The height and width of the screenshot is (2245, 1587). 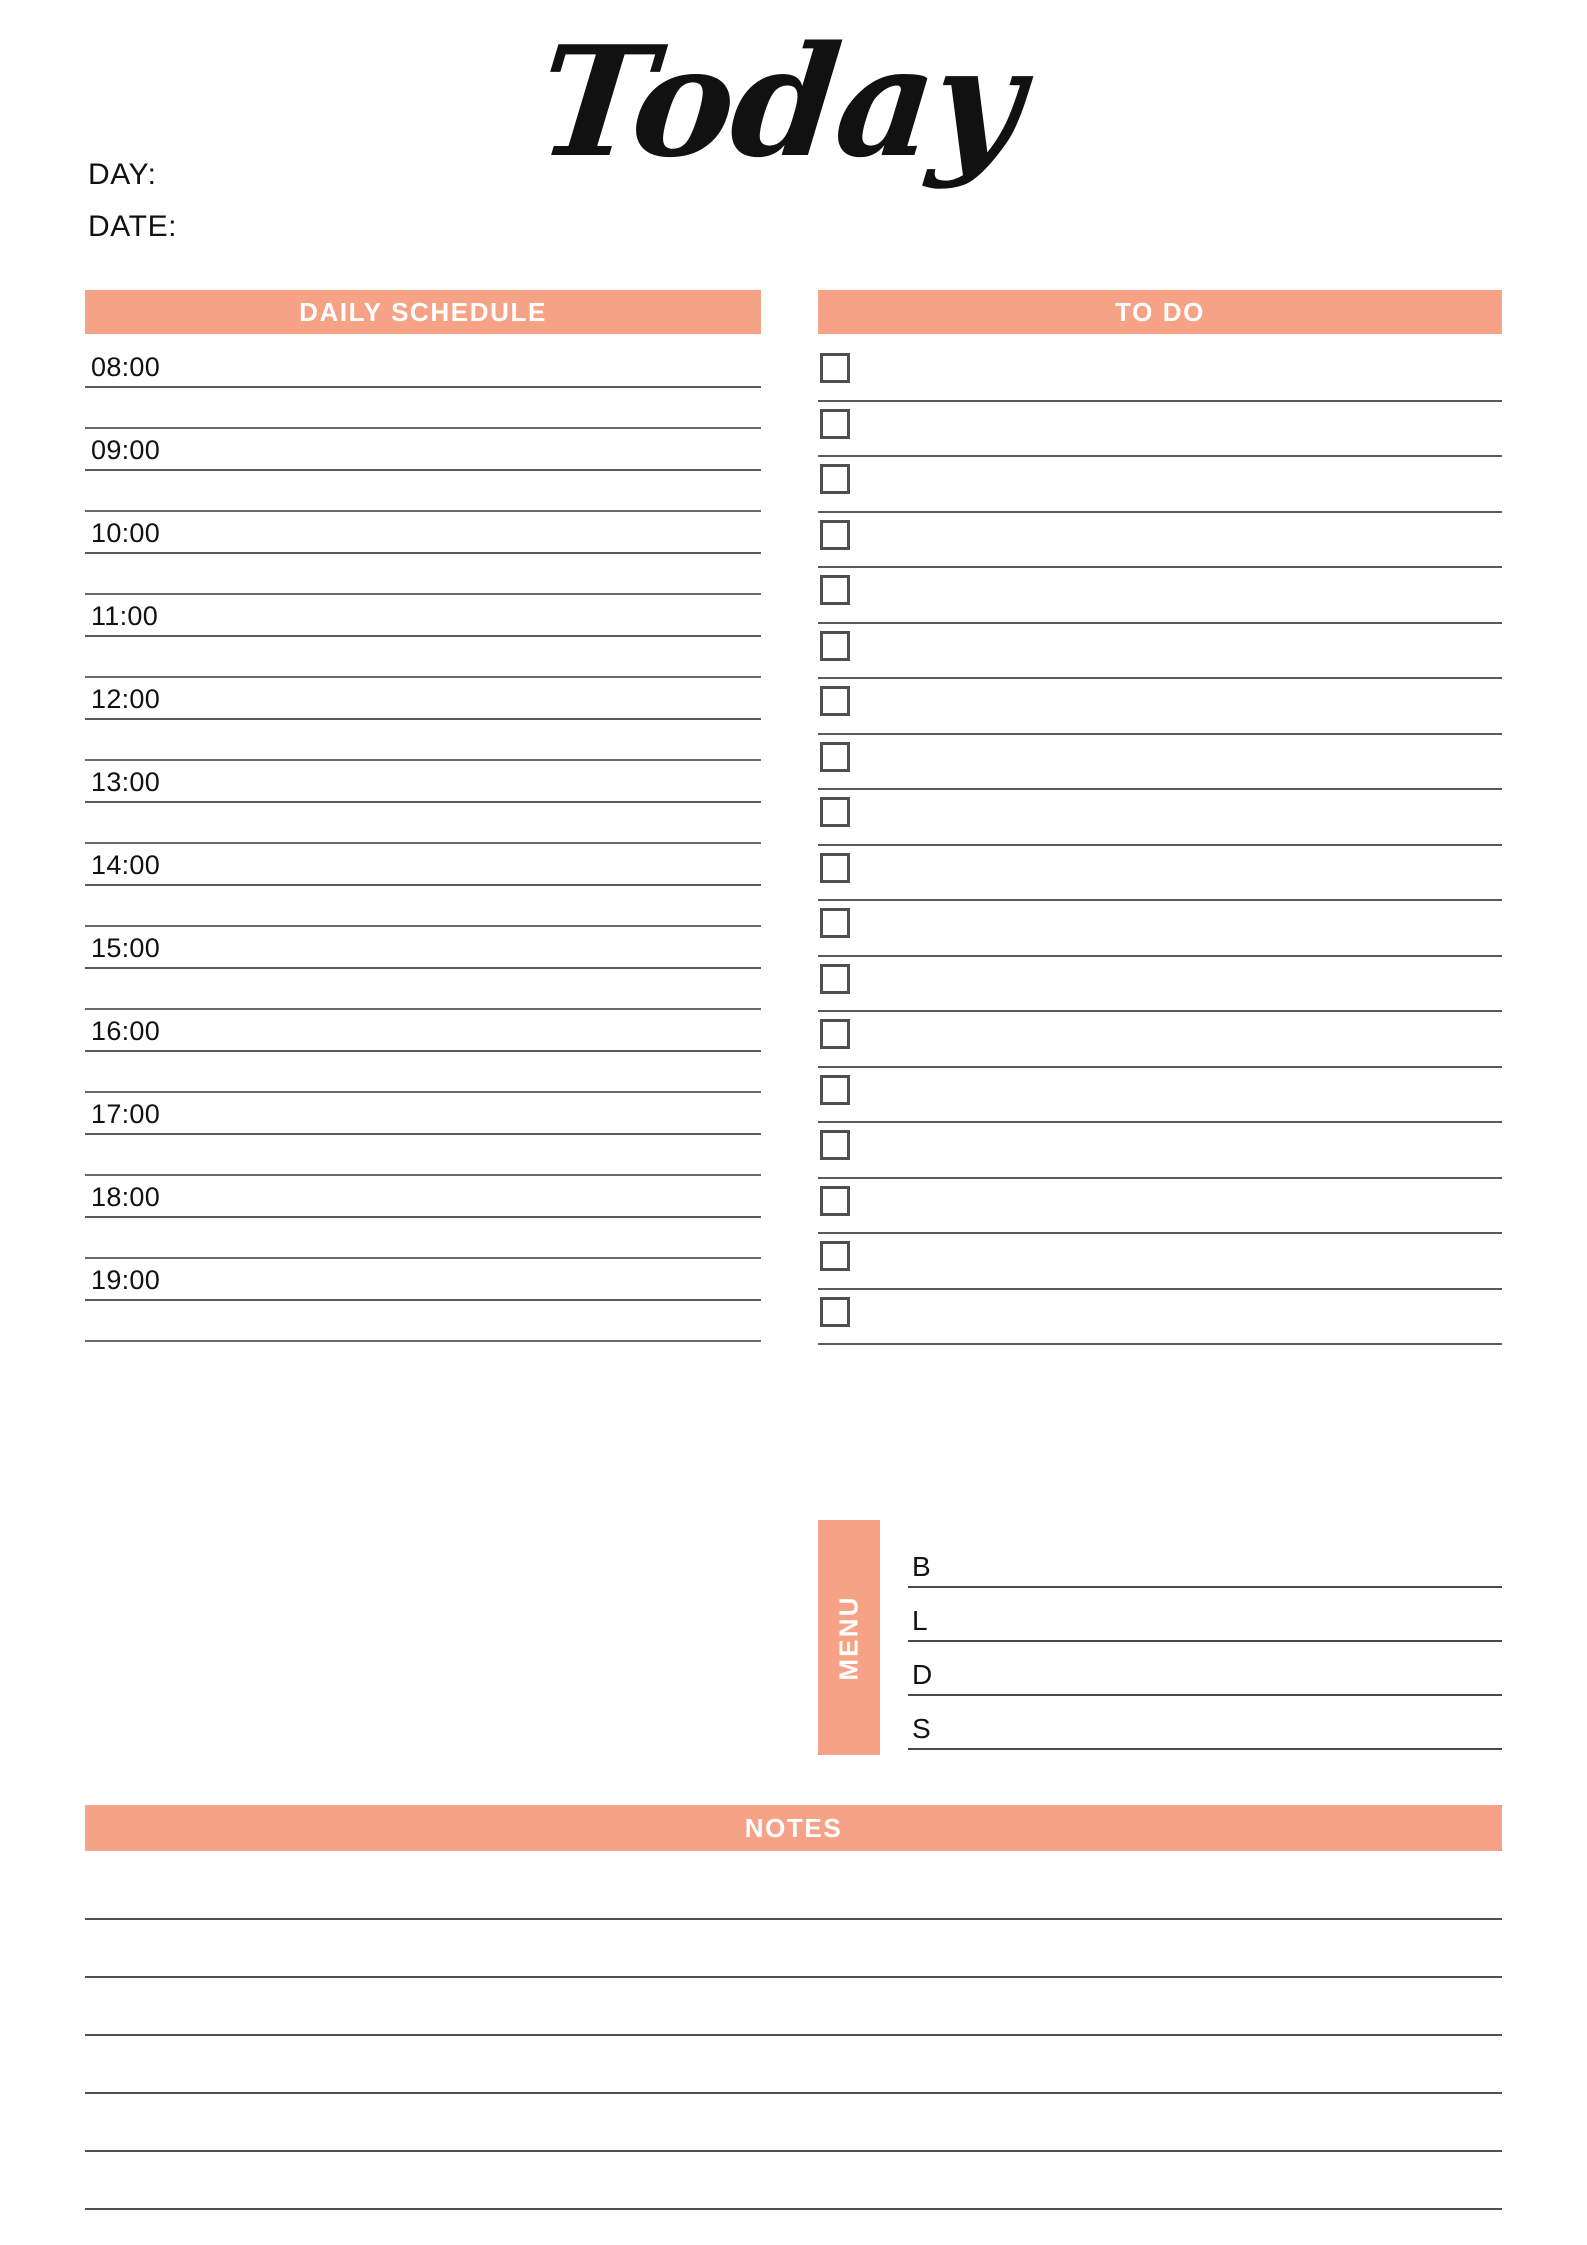 What do you see at coordinates (125, 616) in the screenshot?
I see `schedule-time-label: 11:00` at bounding box center [125, 616].